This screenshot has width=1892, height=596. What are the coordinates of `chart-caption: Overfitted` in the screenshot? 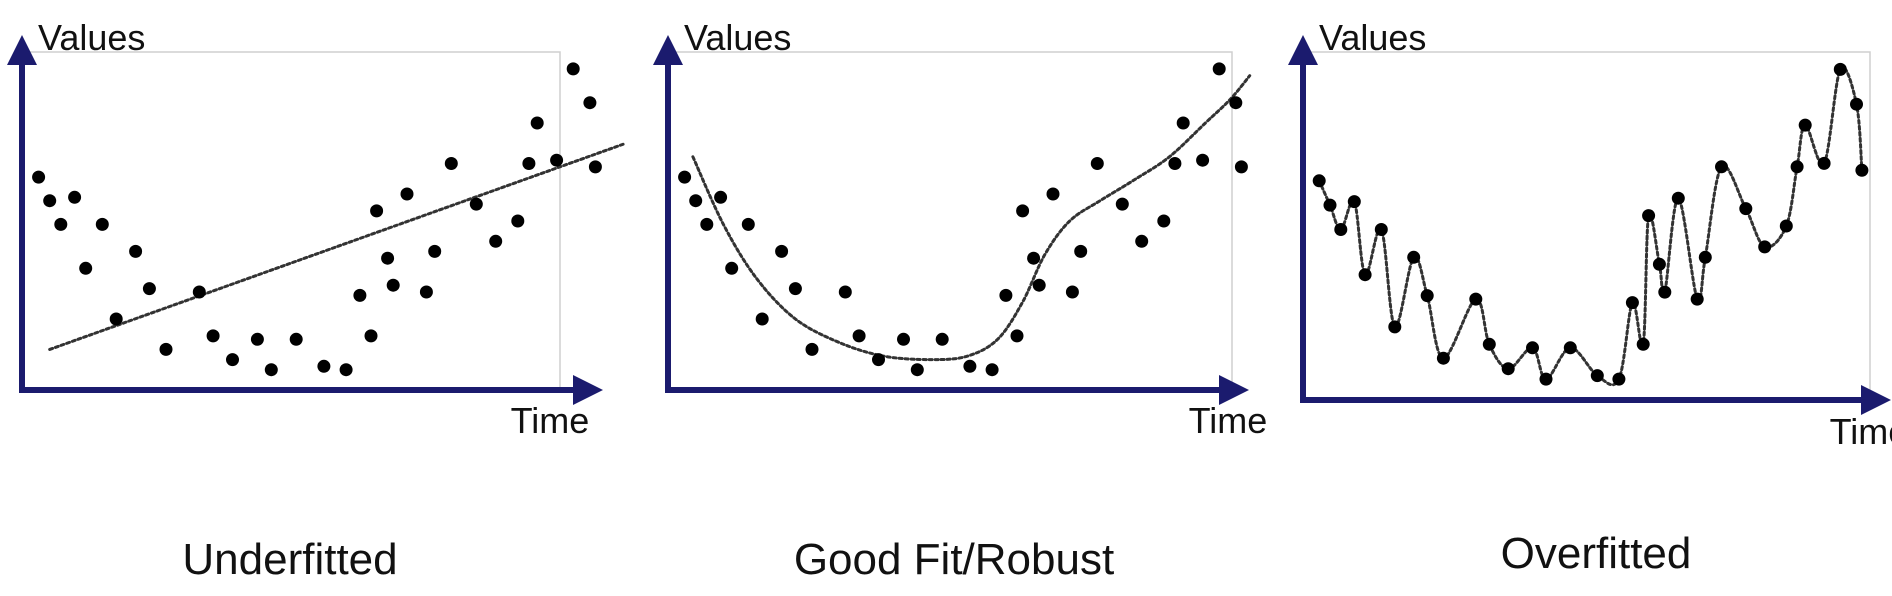 It's located at (1596, 553).